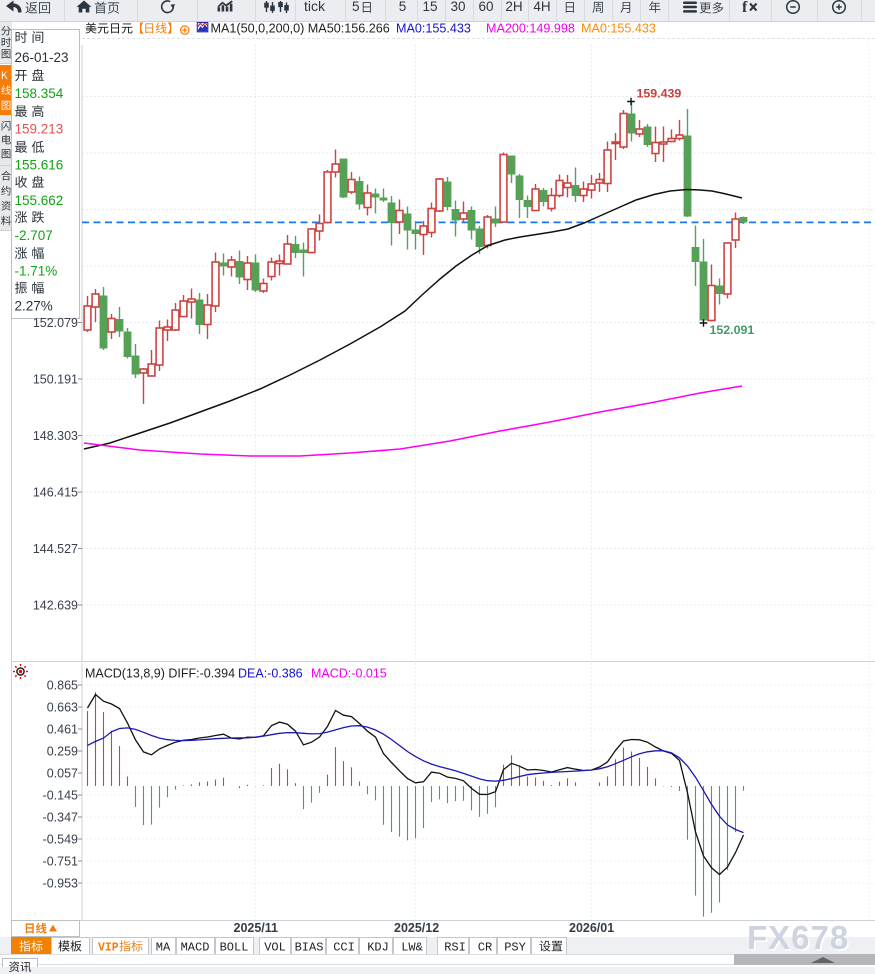  Describe the element at coordinates (55, 549) in the screenshot. I see `svg-text: 144.527` at that location.